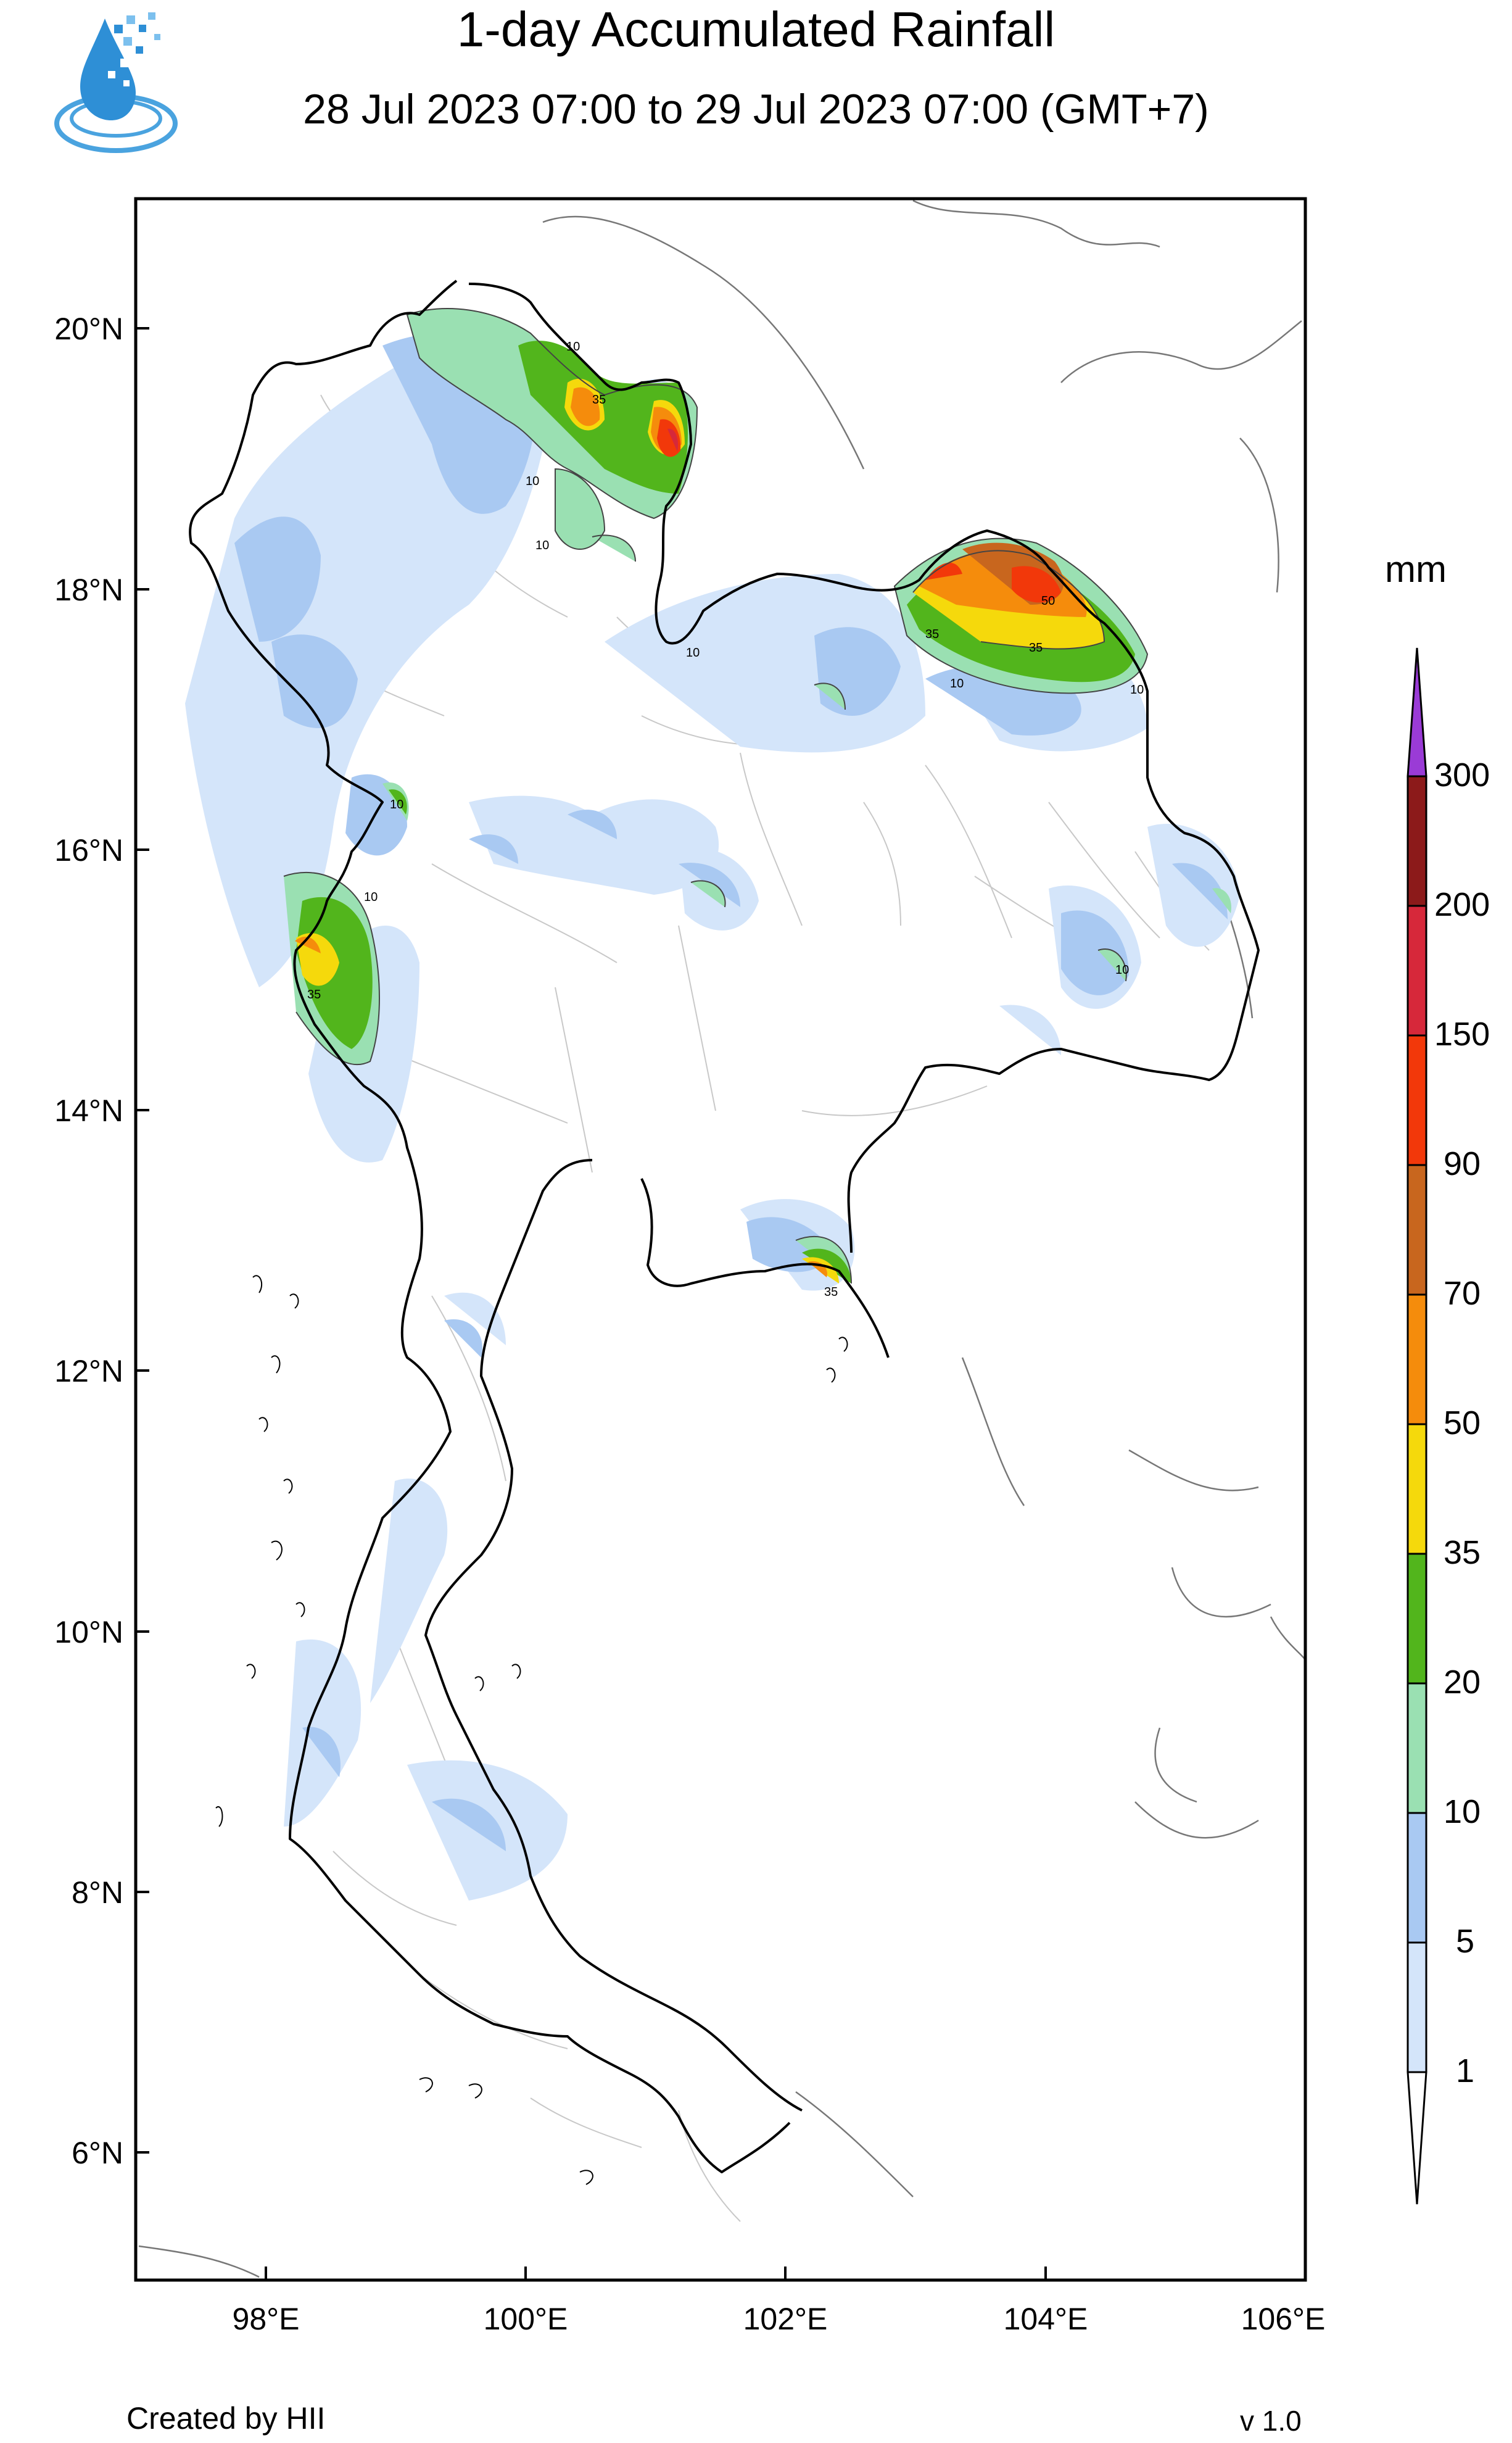  Describe the element at coordinates (88, 1241) in the screenshot. I see `lat-labels: 20°N 18°N 16°N 14°N 12°N 10°N 8°N 6°N` at that location.